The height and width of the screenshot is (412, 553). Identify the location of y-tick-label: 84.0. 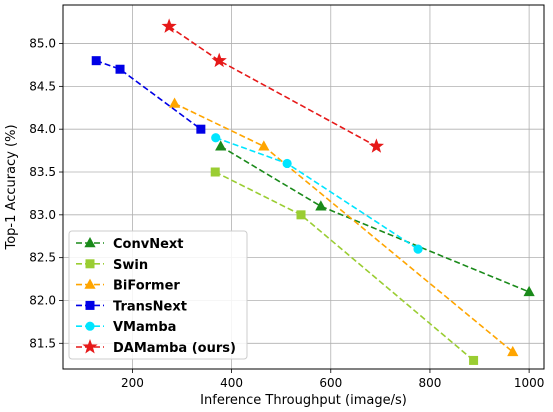
(42, 129).